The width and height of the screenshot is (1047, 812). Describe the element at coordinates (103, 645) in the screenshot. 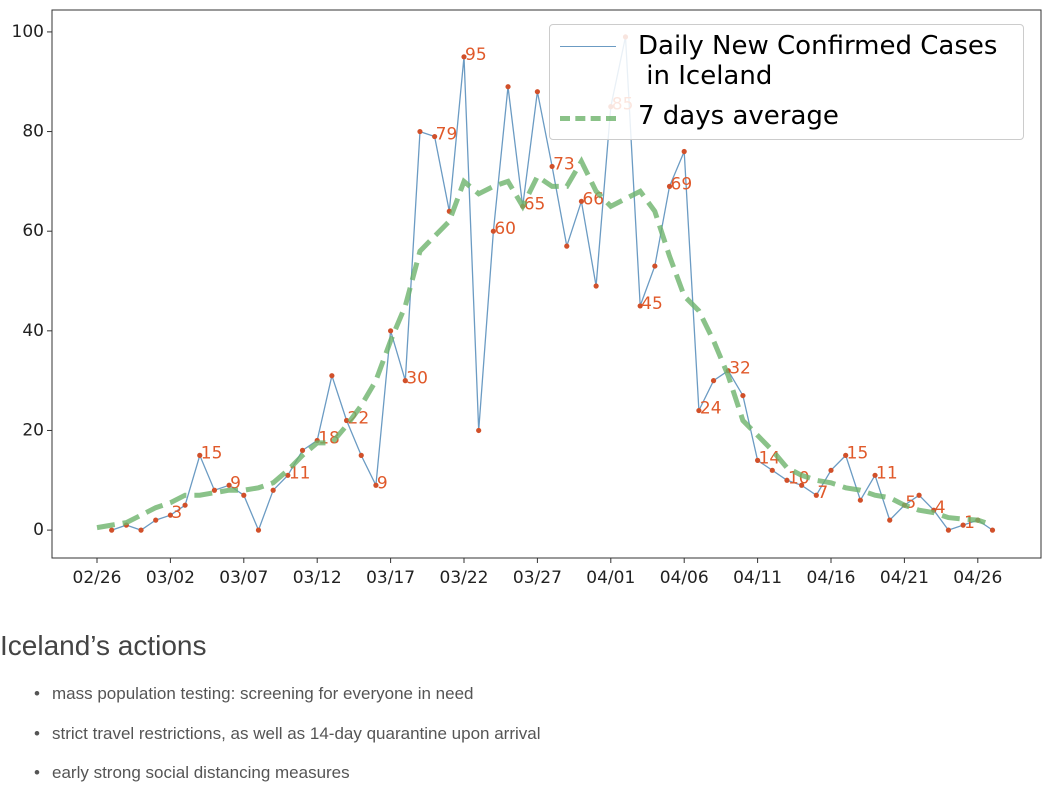

I see `section-heading: Iceland’s actions` at that location.